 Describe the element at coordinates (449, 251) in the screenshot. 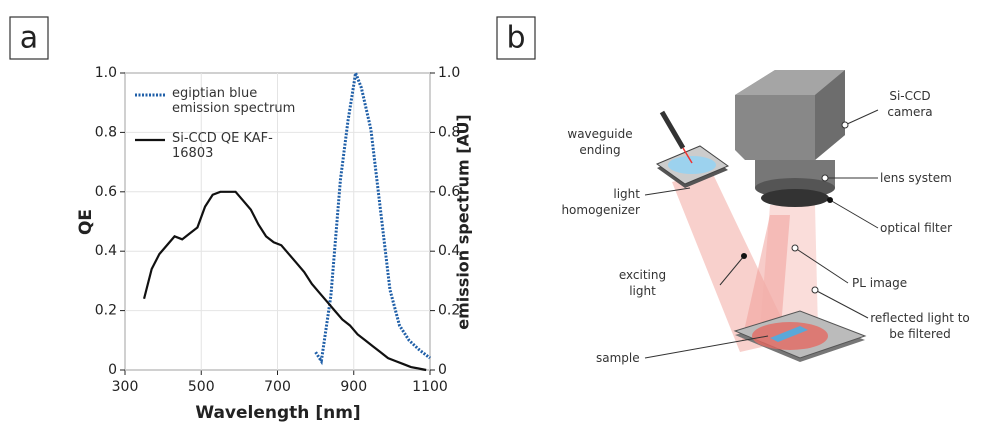

I see `y2-tick-label: 0.4` at that location.